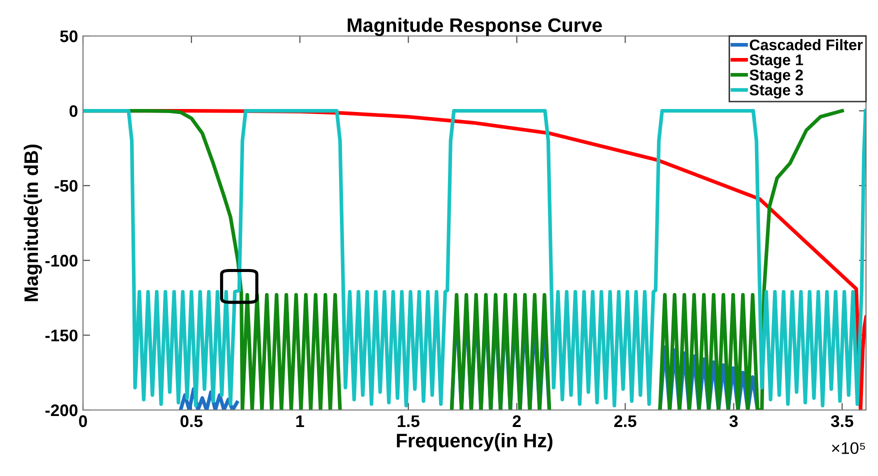 This screenshot has width=878, height=476. I want to click on legend-label: Stage 2, so click(776, 77).